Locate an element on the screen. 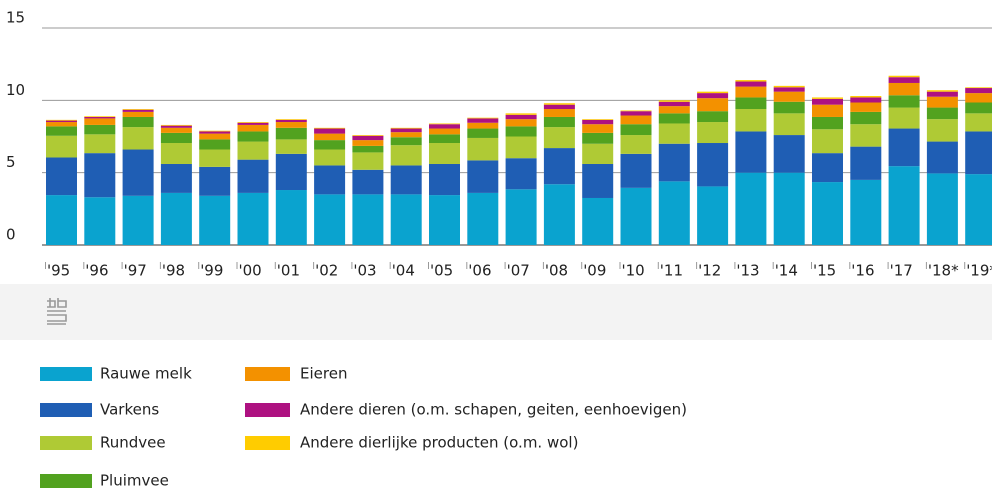 The image size is (992, 489). x-tick-label: '10 is located at coordinates (633, 271).